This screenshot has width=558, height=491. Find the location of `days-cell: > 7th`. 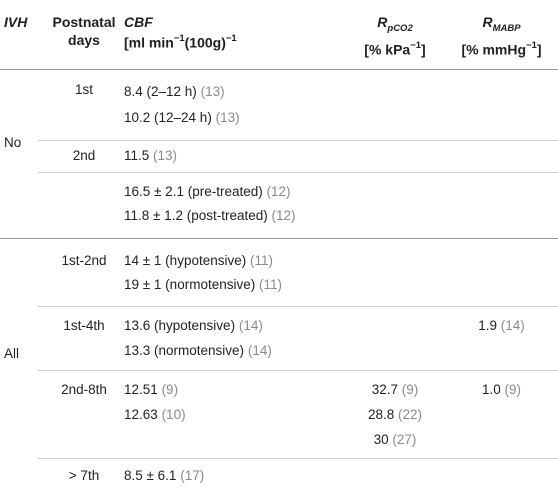

days-cell: > 7th is located at coordinates (84, 475).